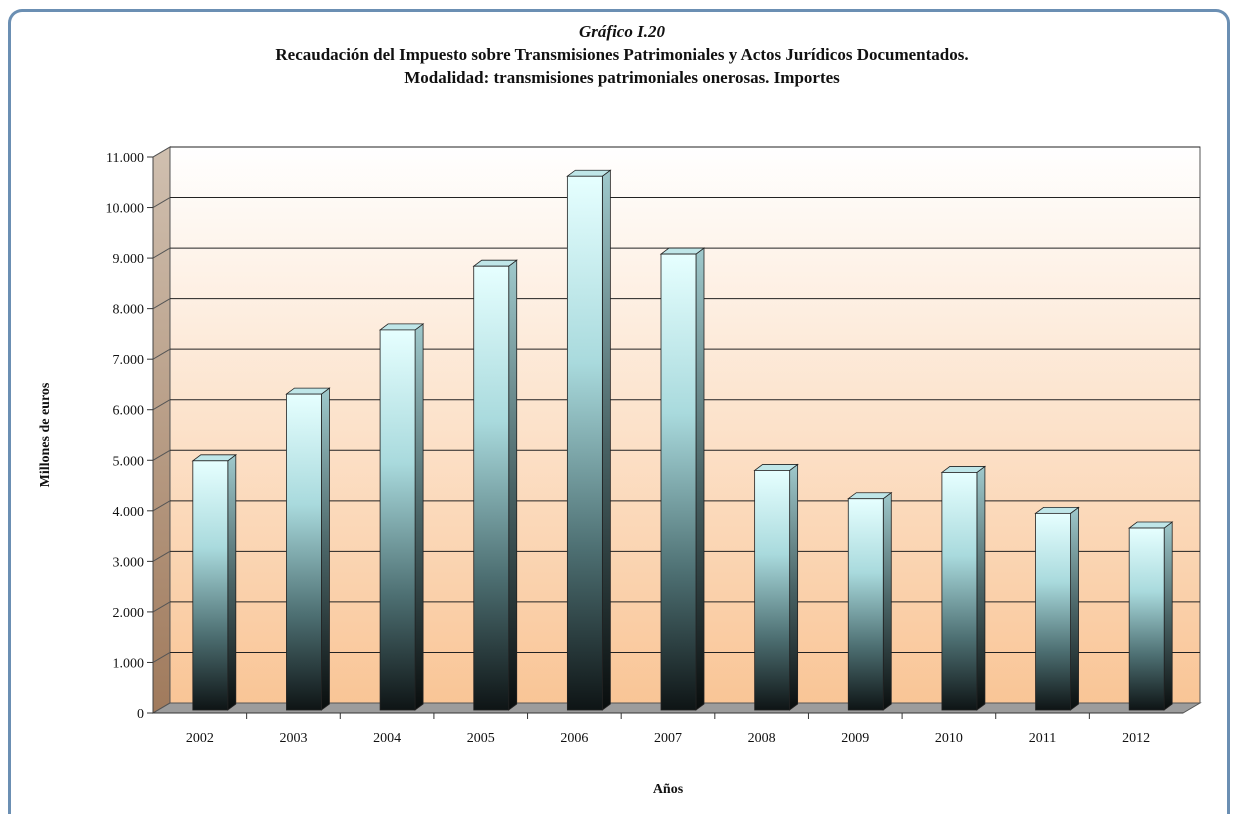 The image size is (1237, 814). I want to click on y-tick-label: 8.000, so click(129, 310).